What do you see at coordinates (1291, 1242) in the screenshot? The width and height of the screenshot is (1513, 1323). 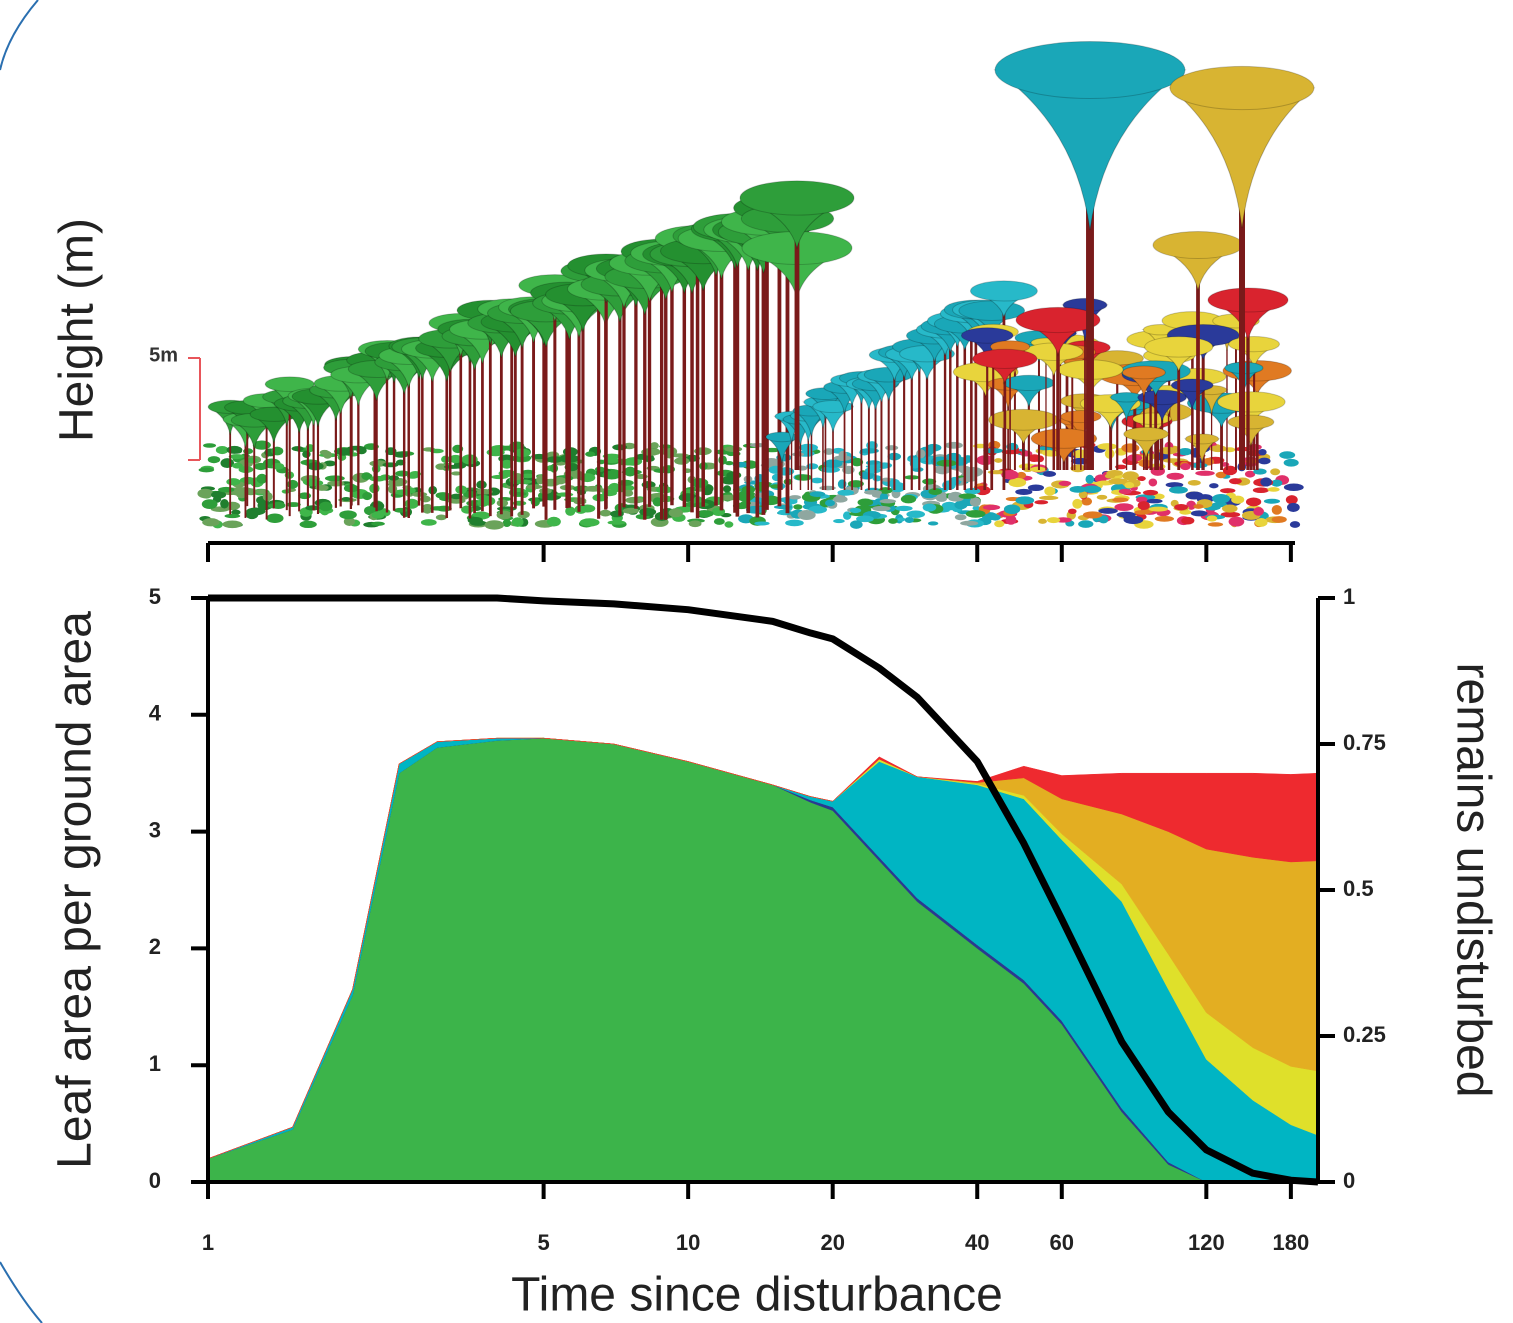 I see `x-tick-label: 180` at bounding box center [1291, 1242].